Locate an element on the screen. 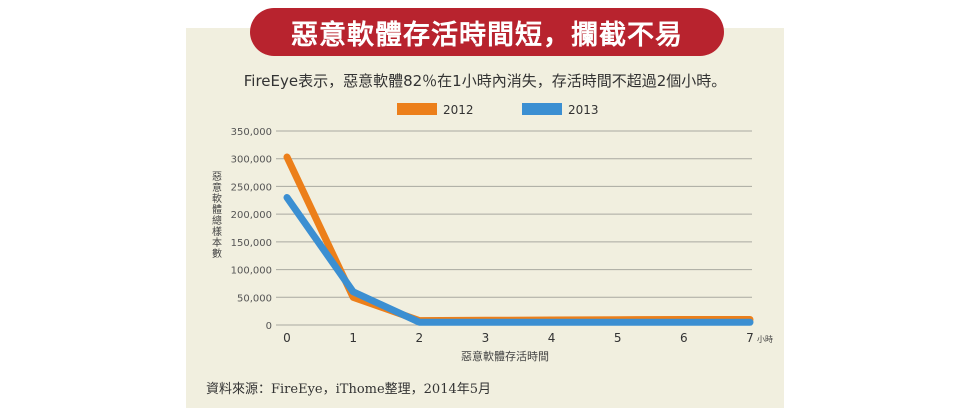 Image resolution: width=960 pixels, height=420 pixels. y-tick-label: 350,000 is located at coordinates (251, 132).